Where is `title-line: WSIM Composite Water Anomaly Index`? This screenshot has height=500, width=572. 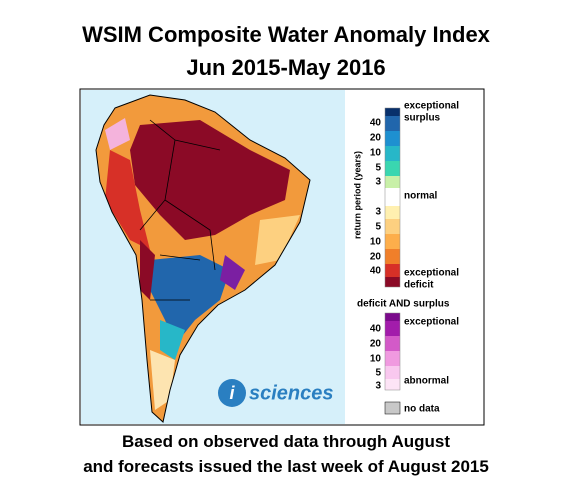 title-line: WSIM Composite Water Anomaly Index is located at coordinates (286, 34).